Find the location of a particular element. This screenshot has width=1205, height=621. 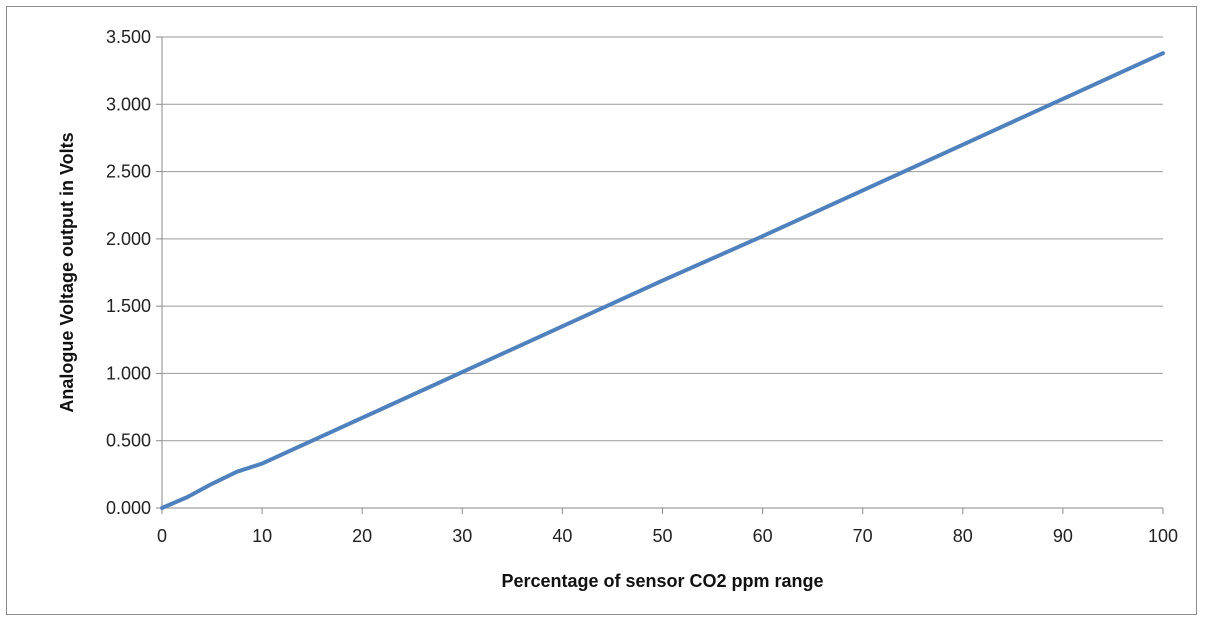

x-tick-label: 20 is located at coordinates (362, 536).